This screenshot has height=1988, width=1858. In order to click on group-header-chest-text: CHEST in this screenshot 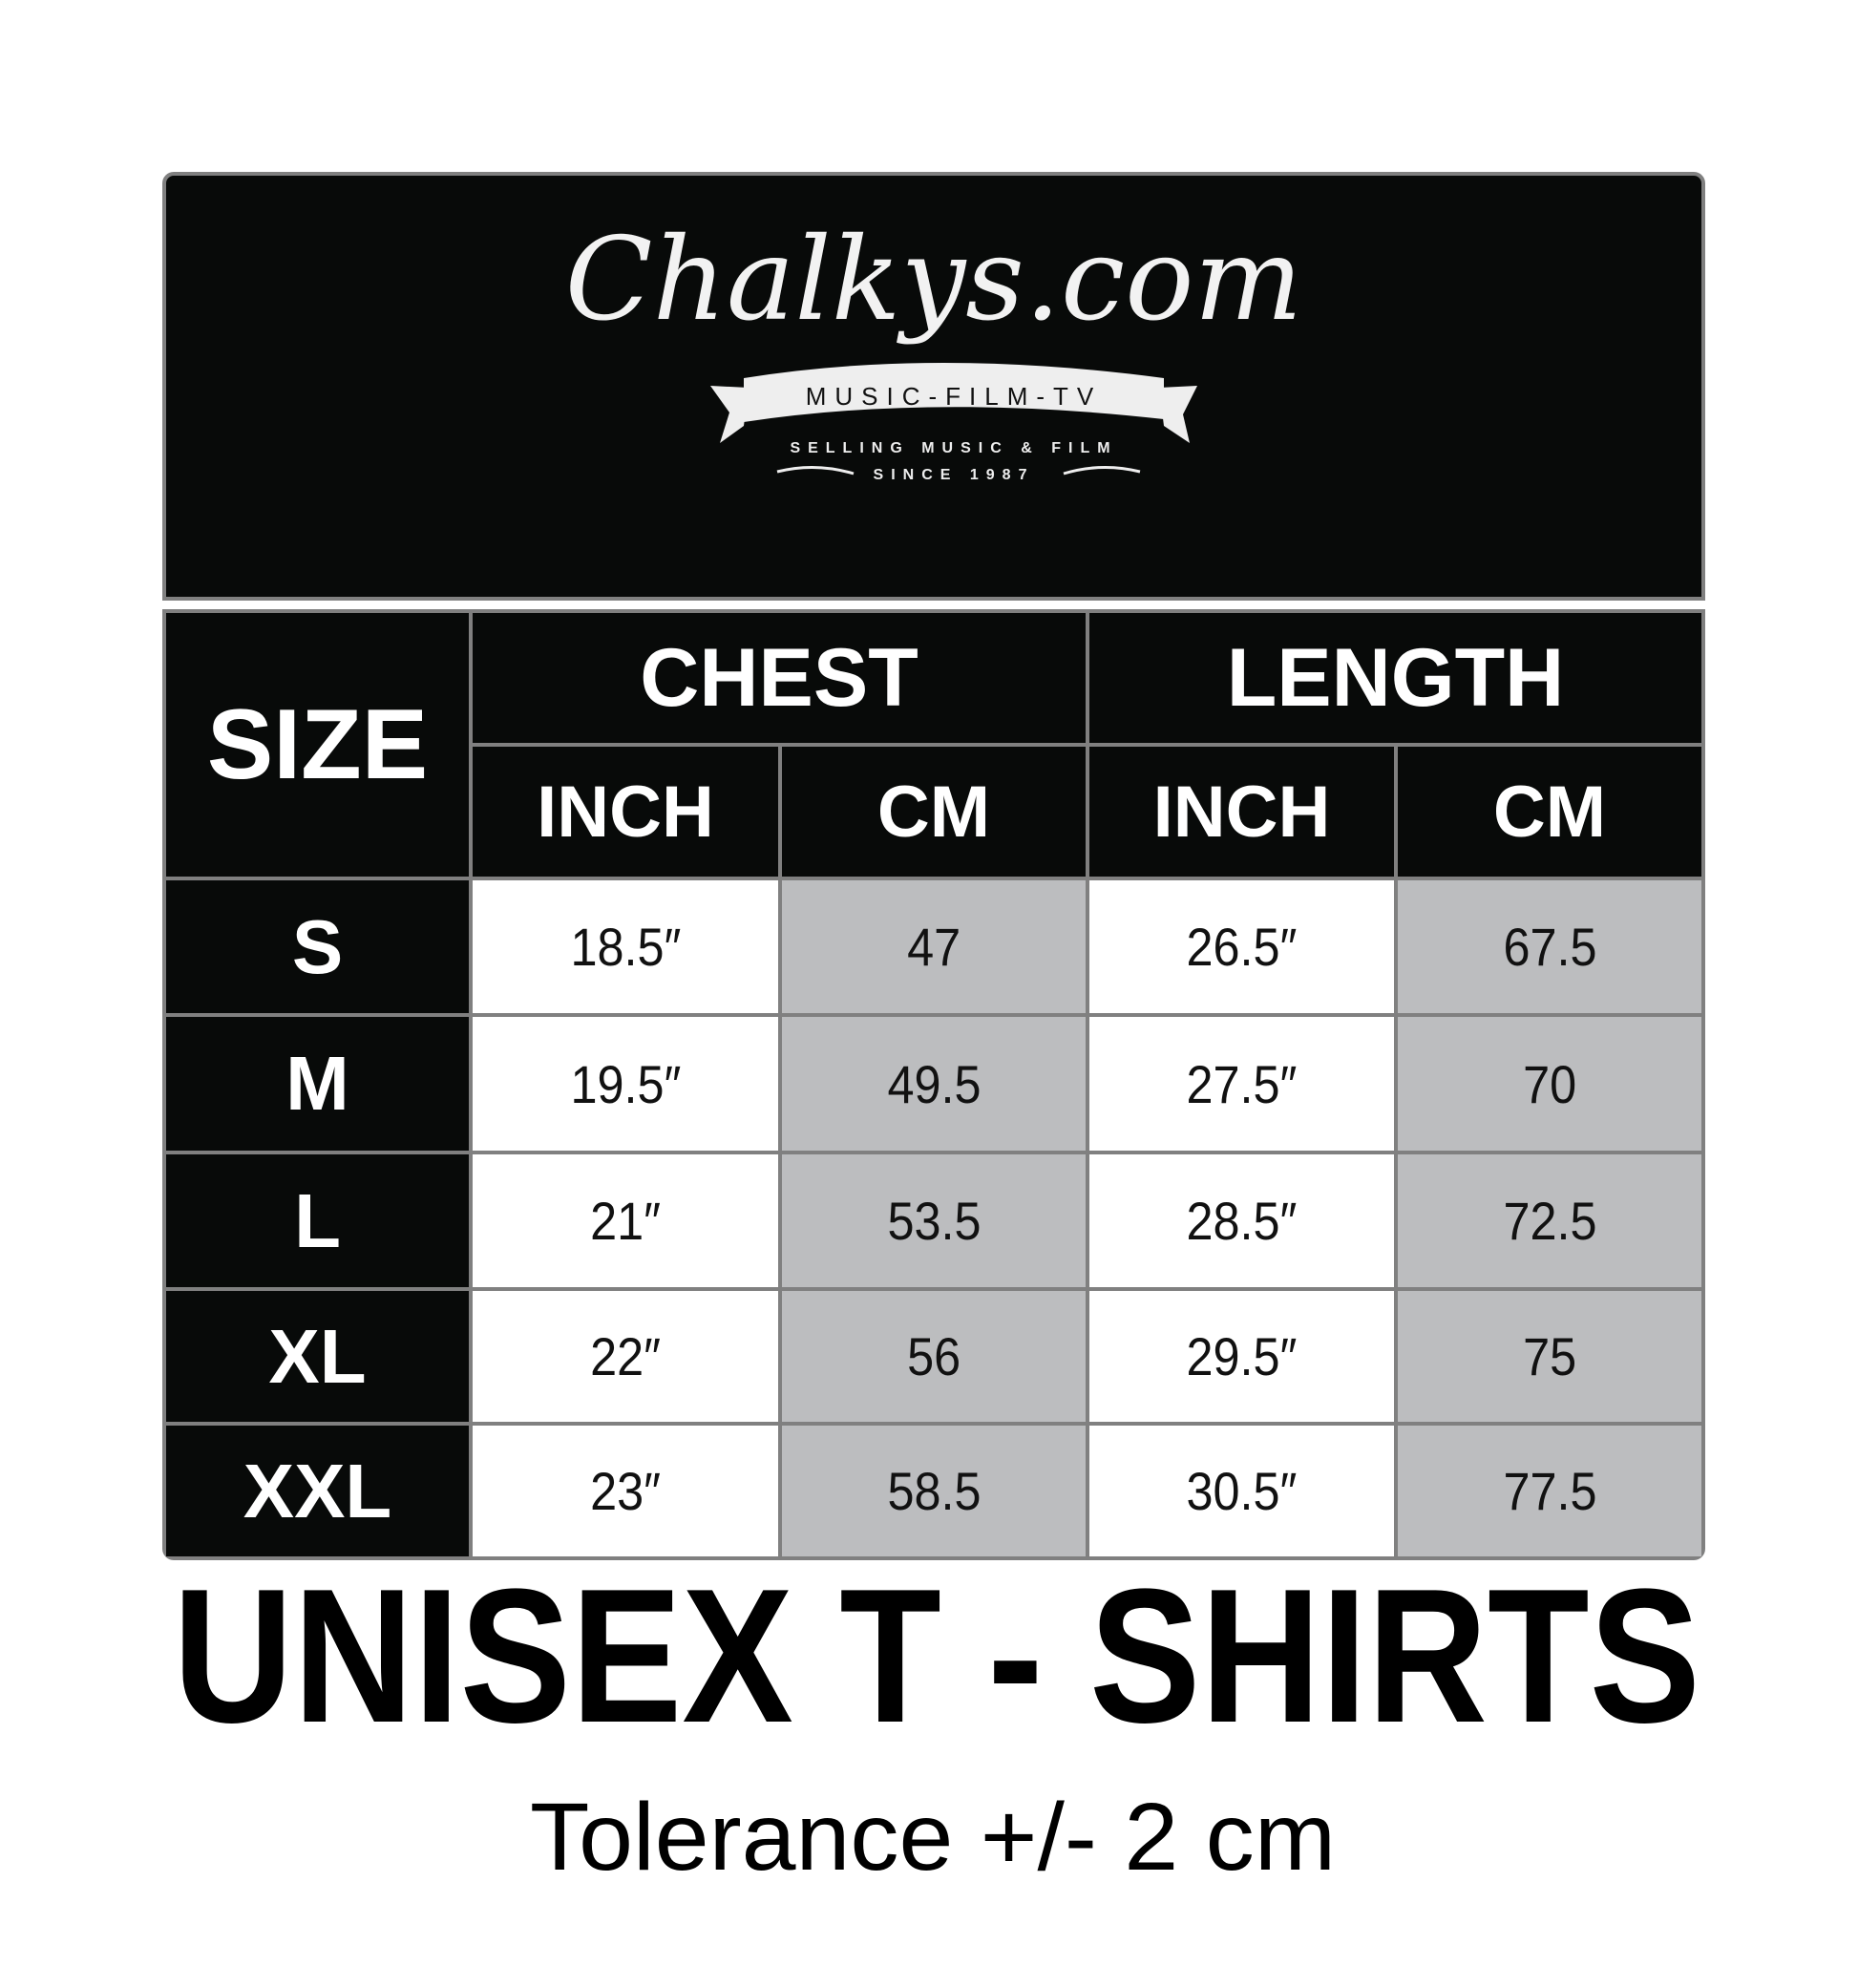, I will do `click(779, 678)`.